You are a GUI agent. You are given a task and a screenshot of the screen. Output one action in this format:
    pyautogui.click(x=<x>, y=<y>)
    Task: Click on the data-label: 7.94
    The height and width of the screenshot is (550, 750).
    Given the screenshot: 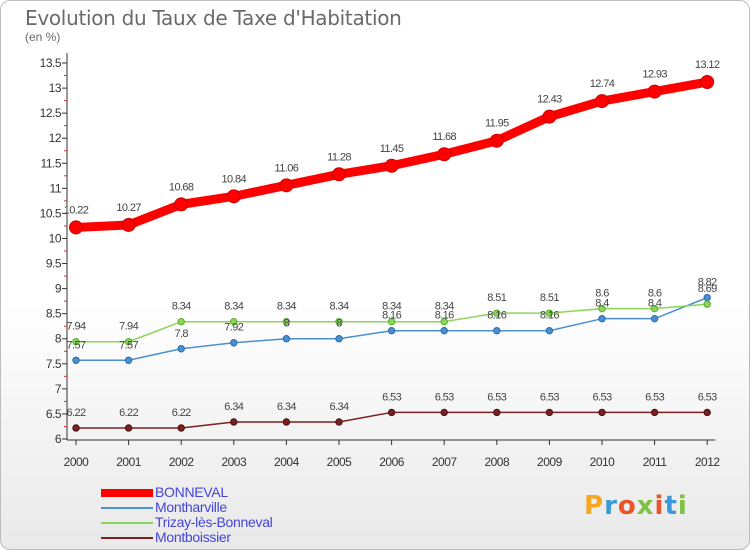 What is the action you would take?
    pyautogui.click(x=128, y=327)
    